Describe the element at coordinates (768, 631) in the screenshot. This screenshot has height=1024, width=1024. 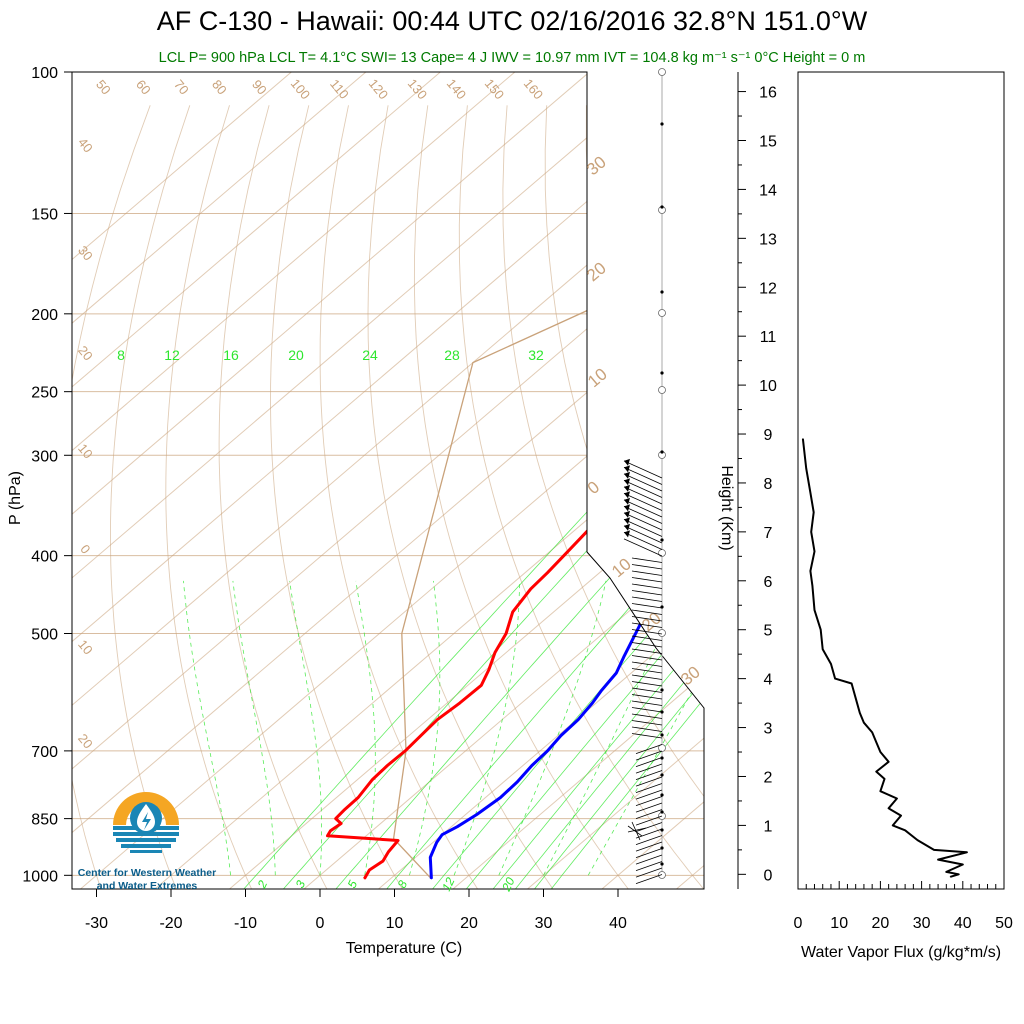
I see `height-tick-label: 5` at that location.